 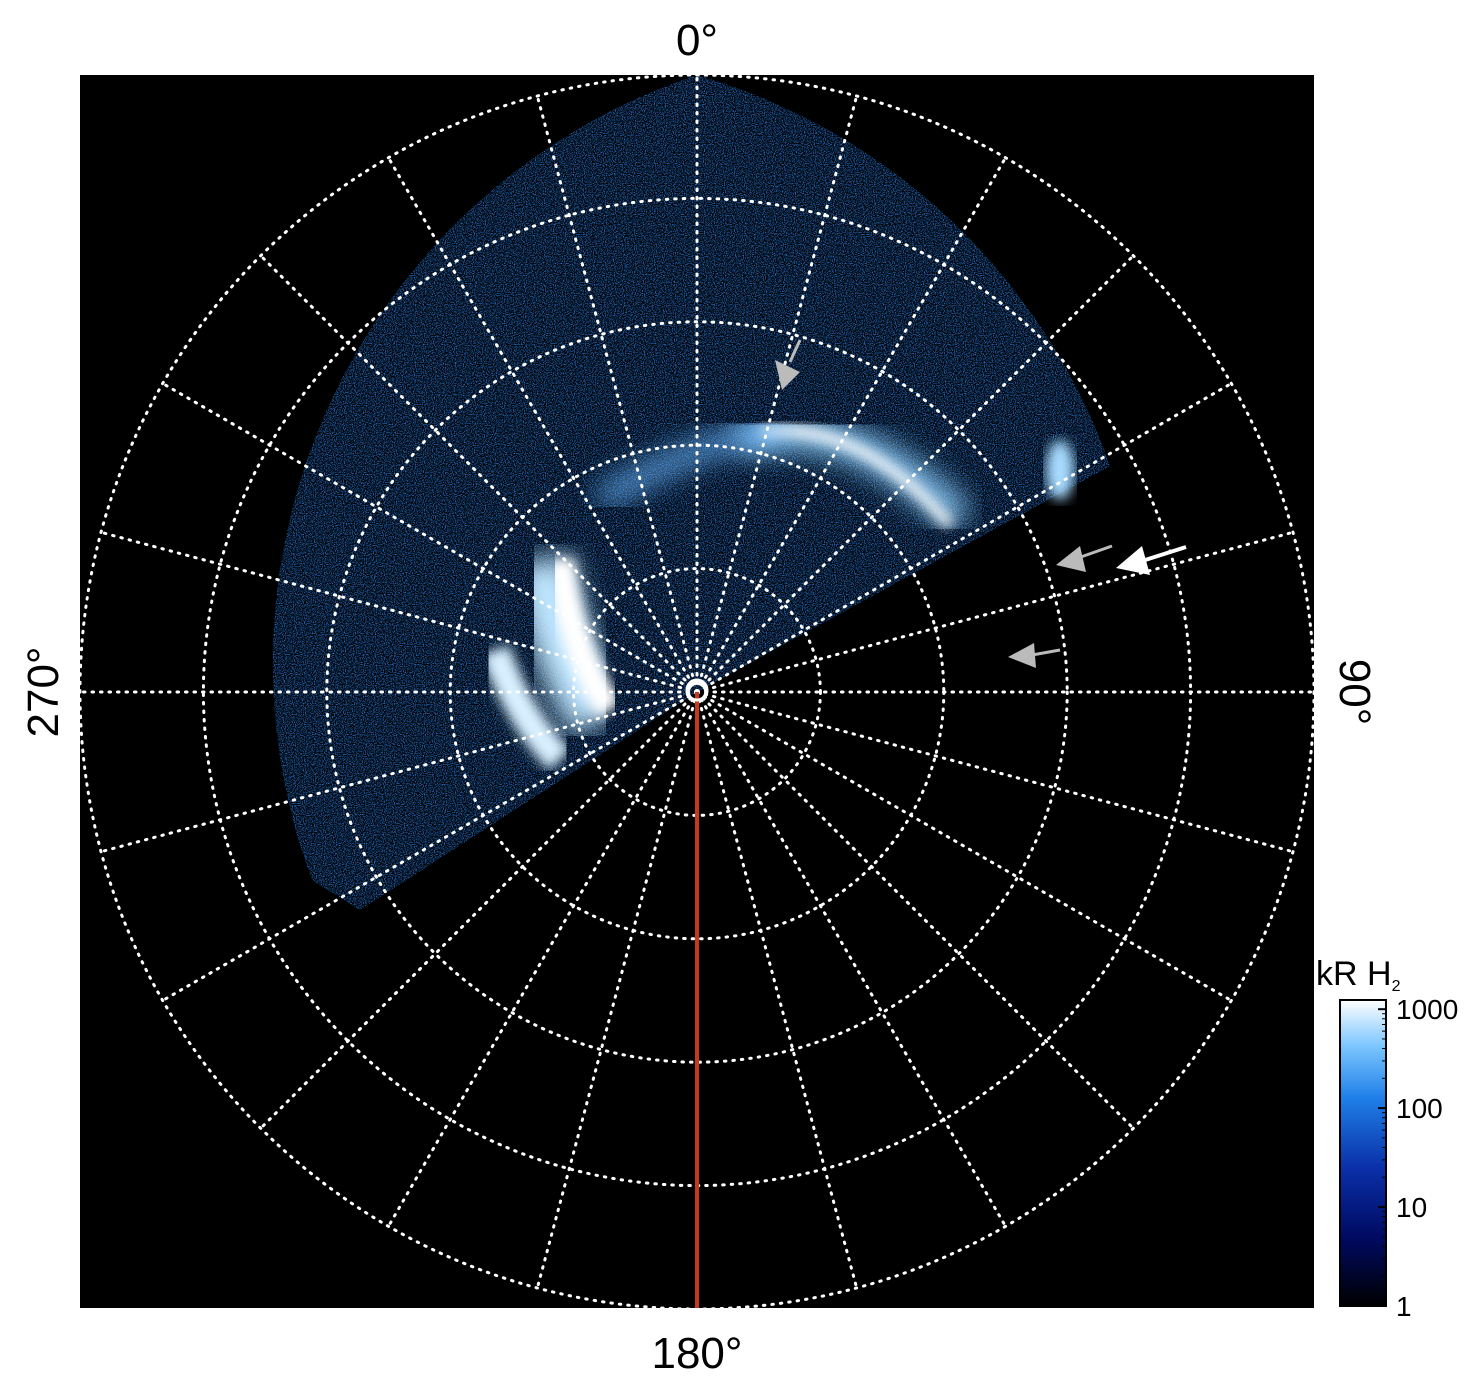 What do you see at coordinates (1396, 986) in the screenshot?
I see `colorbar-title-subscript: 2` at bounding box center [1396, 986].